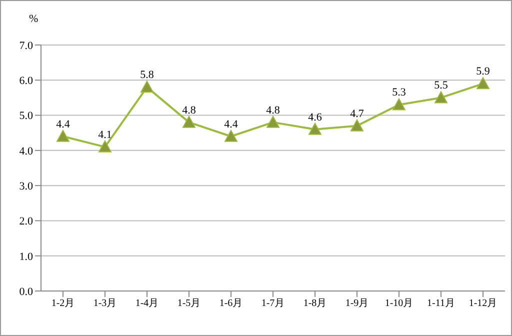 The image size is (512, 336). I want to click on y-tick-label: 0.0, so click(26, 292).